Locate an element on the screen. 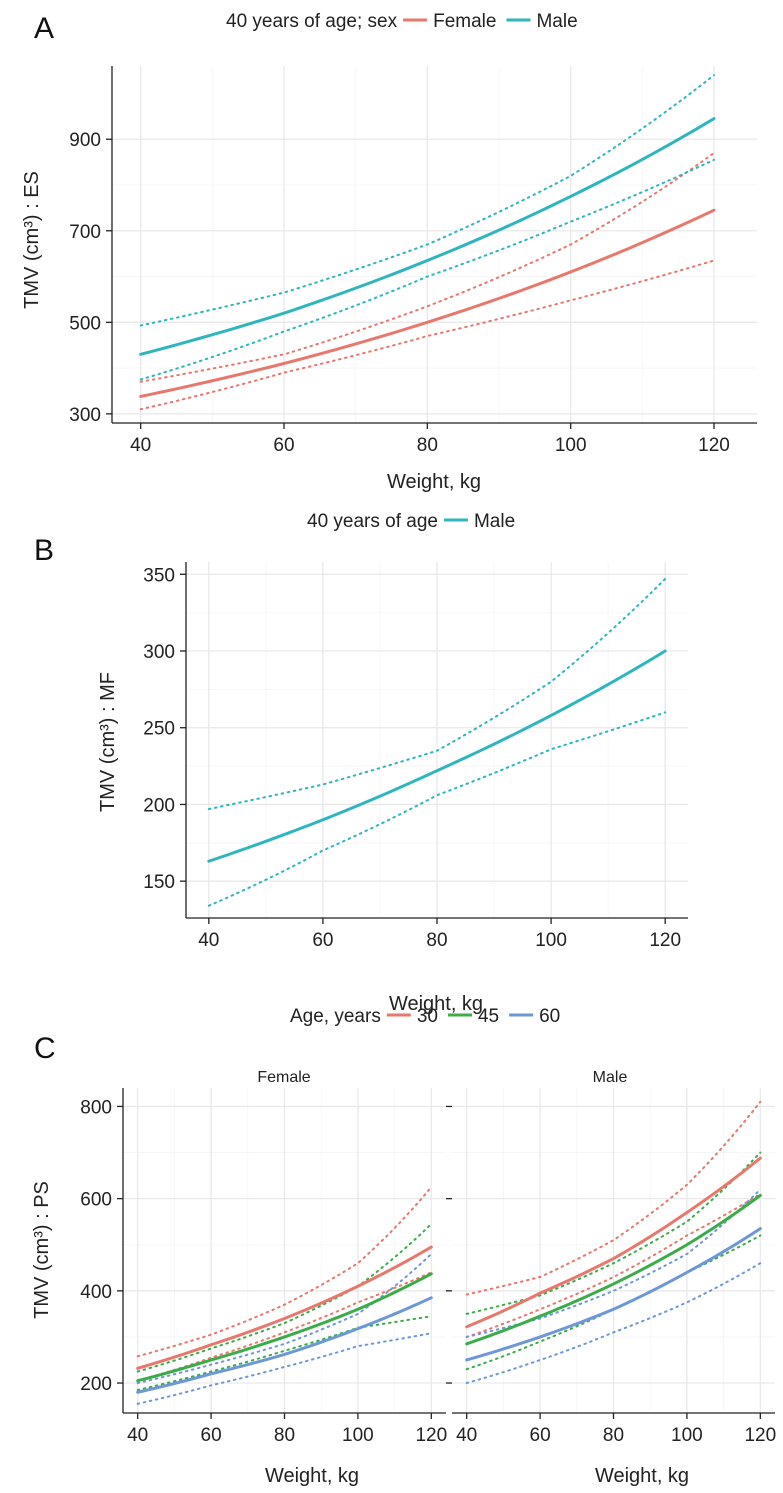 Image resolution: width=783 pixels, height=1493 pixels. panel-c-facet-female-label: Female is located at coordinates (283, 1077).